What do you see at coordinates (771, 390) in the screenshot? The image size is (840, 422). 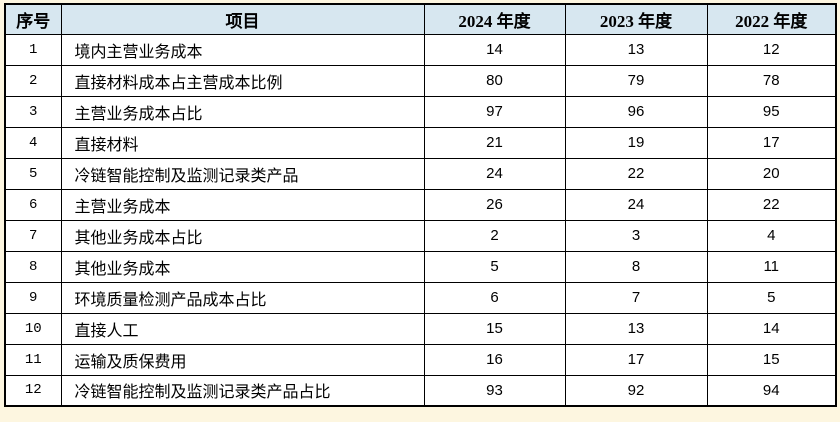 I see `value-2022-cell: 94` at bounding box center [771, 390].